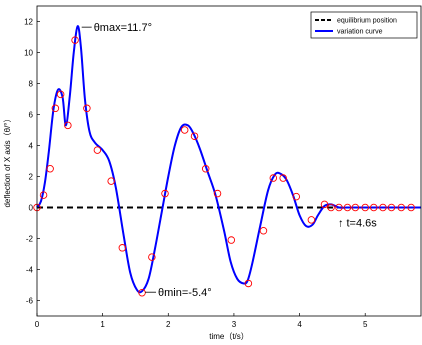  I want to click on y-tick-label: 10, so click(28, 53).